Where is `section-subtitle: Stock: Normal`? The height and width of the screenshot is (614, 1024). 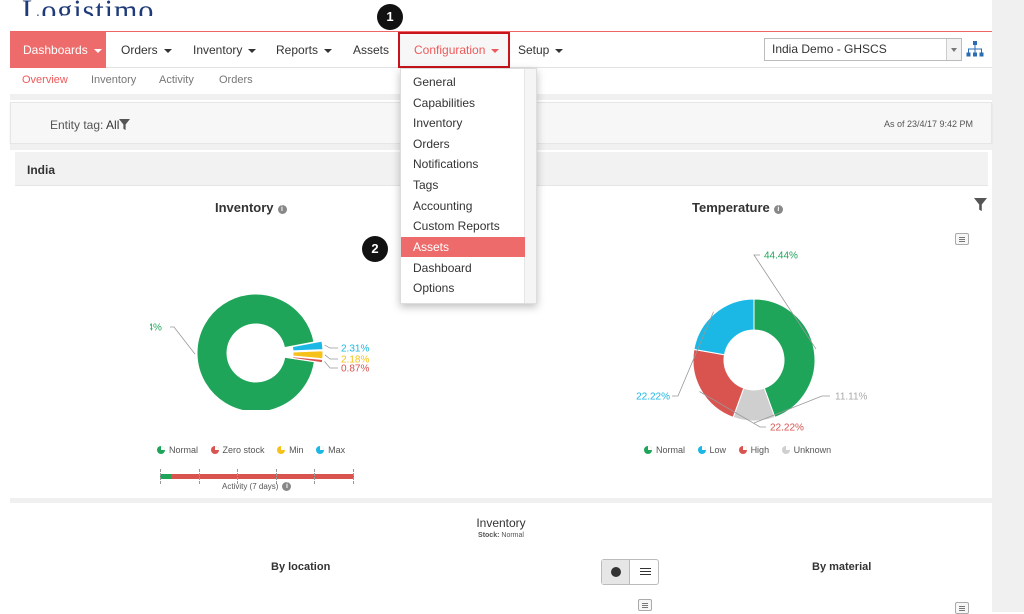
section-subtitle: Stock: Normal is located at coordinates (501, 535).